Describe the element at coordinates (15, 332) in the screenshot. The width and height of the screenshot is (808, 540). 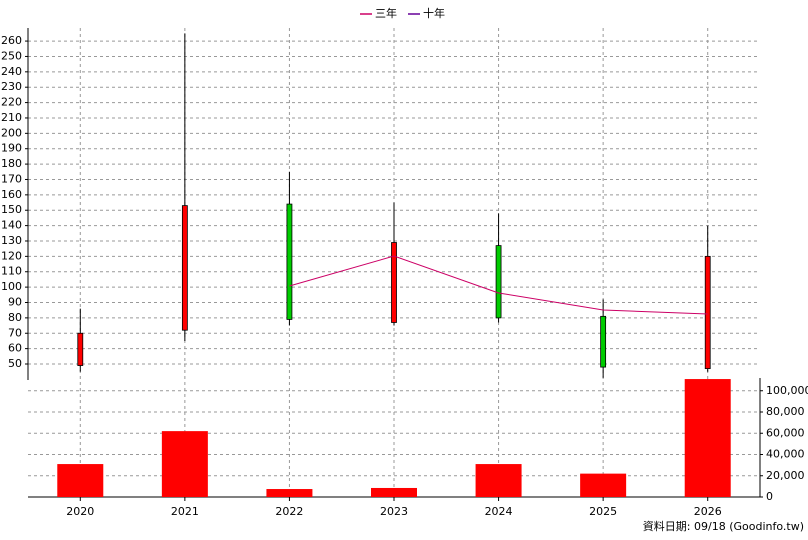
I see `y-tick-label: 70` at that location.